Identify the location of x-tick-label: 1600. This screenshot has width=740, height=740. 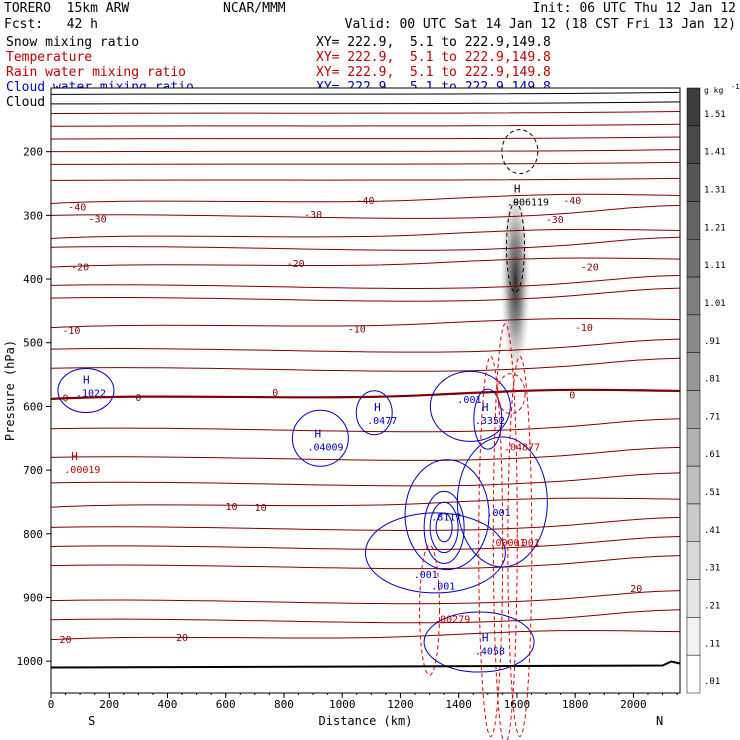
(517, 704).